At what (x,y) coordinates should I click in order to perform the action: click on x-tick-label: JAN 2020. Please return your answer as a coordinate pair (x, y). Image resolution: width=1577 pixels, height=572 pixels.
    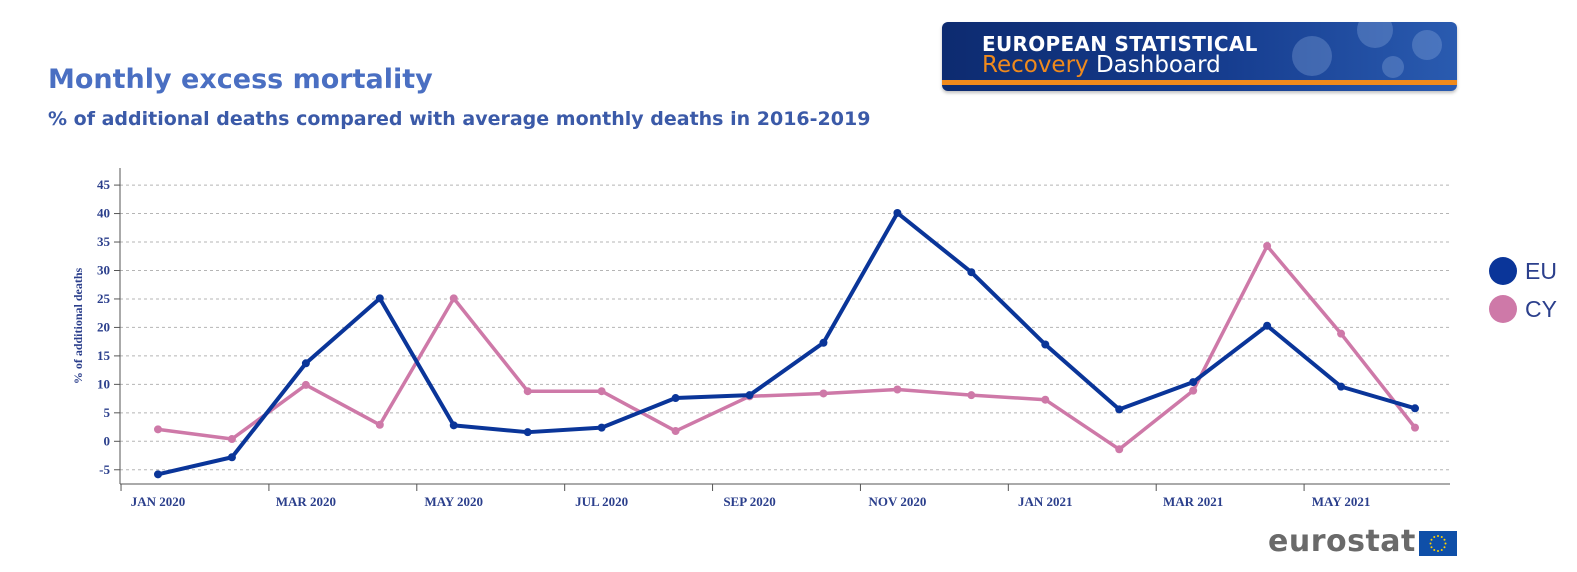
    Looking at the image, I should click on (158, 501).